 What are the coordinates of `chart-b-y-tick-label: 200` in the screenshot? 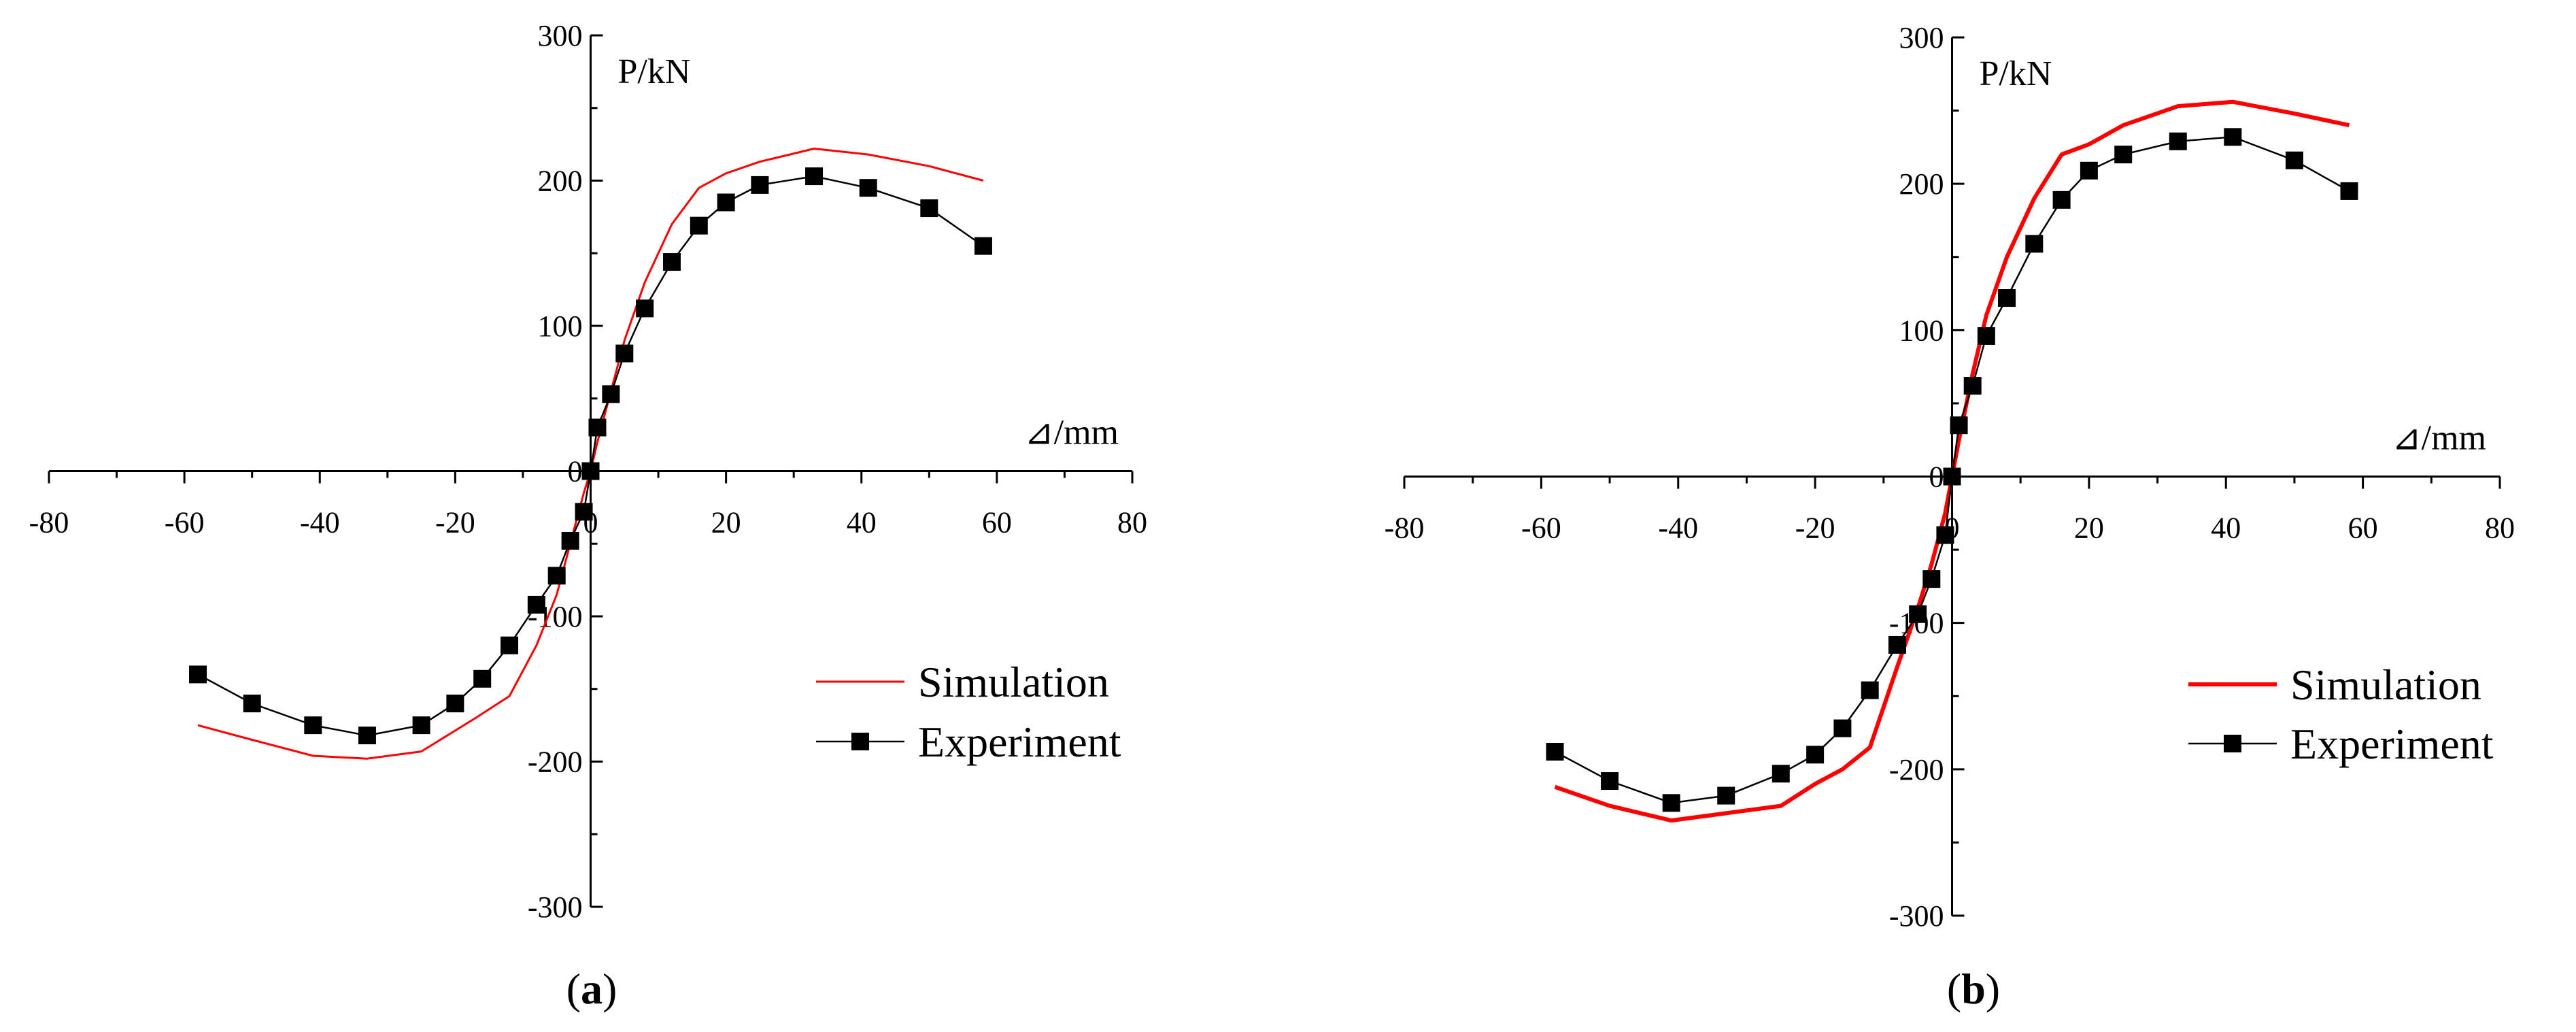 It's located at (1921, 184).